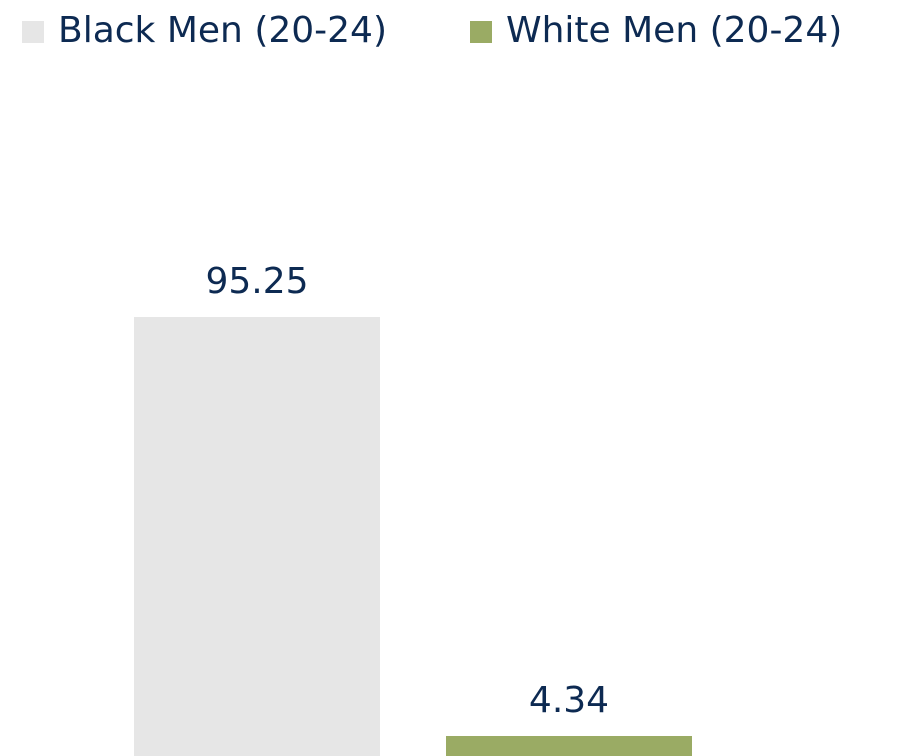 The width and height of the screenshot is (917, 756). What do you see at coordinates (222, 30) in the screenshot?
I see `legend-label: Black Men (20-24)` at bounding box center [222, 30].